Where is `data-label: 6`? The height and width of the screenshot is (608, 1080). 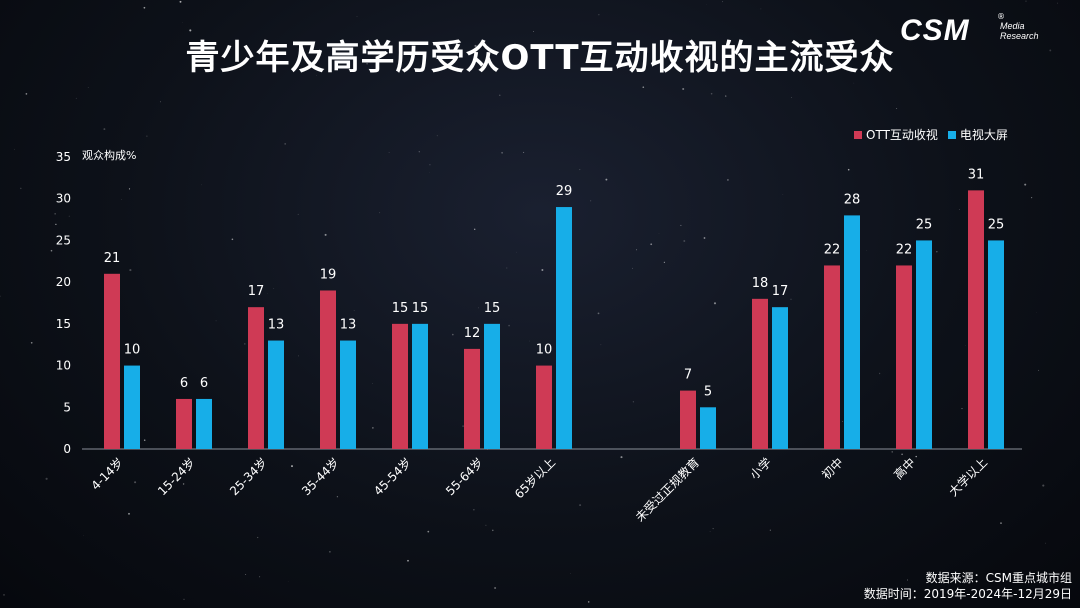
data-label: 6 is located at coordinates (204, 383).